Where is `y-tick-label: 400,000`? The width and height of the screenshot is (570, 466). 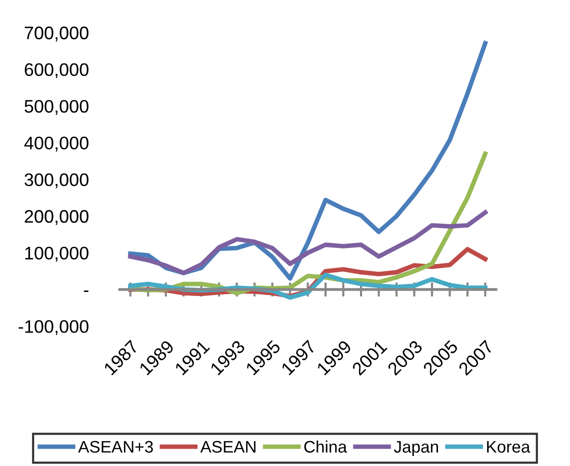 y-tick-label: 400,000 is located at coordinates (56, 144).